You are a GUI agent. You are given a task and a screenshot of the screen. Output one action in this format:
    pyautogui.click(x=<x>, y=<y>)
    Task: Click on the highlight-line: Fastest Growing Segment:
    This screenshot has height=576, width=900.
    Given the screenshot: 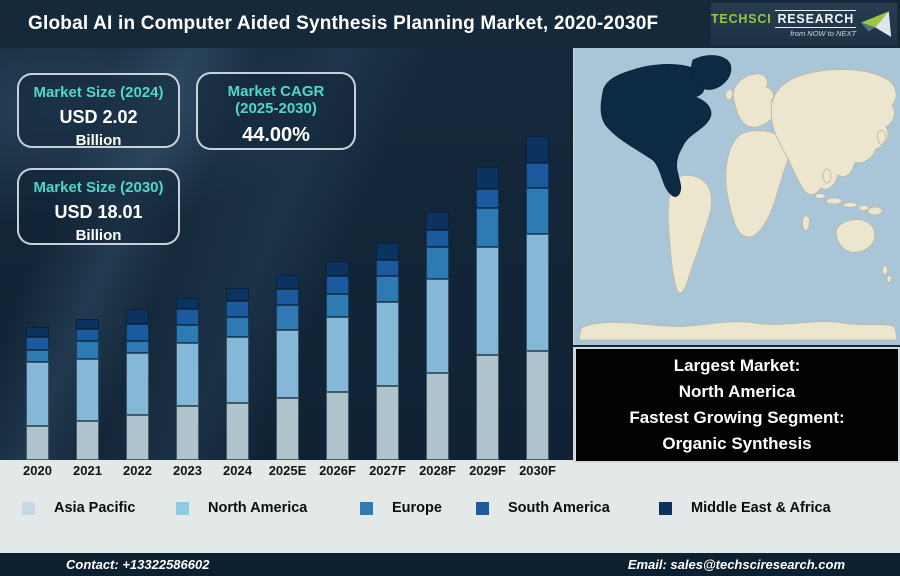 What is the action you would take?
    pyautogui.click(x=737, y=417)
    